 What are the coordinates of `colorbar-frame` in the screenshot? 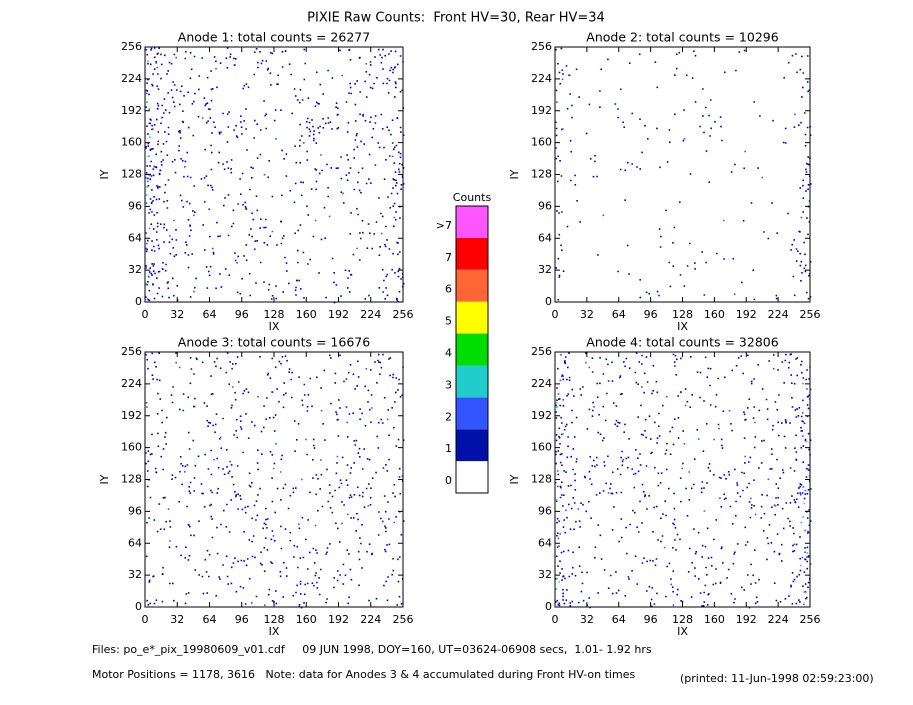 It's located at (472, 349).